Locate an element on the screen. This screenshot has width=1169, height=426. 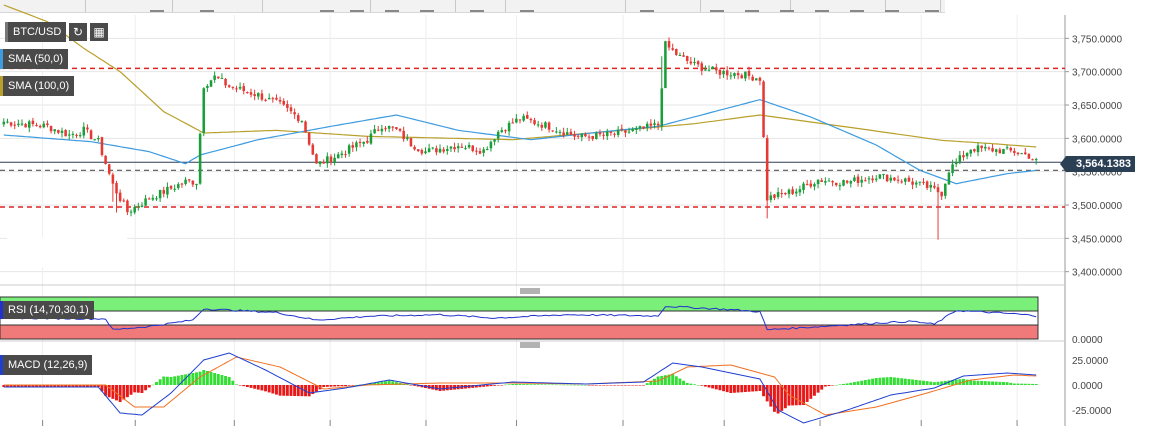
macd-label: MACD (12,26,9) is located at coordinates (46, 365).